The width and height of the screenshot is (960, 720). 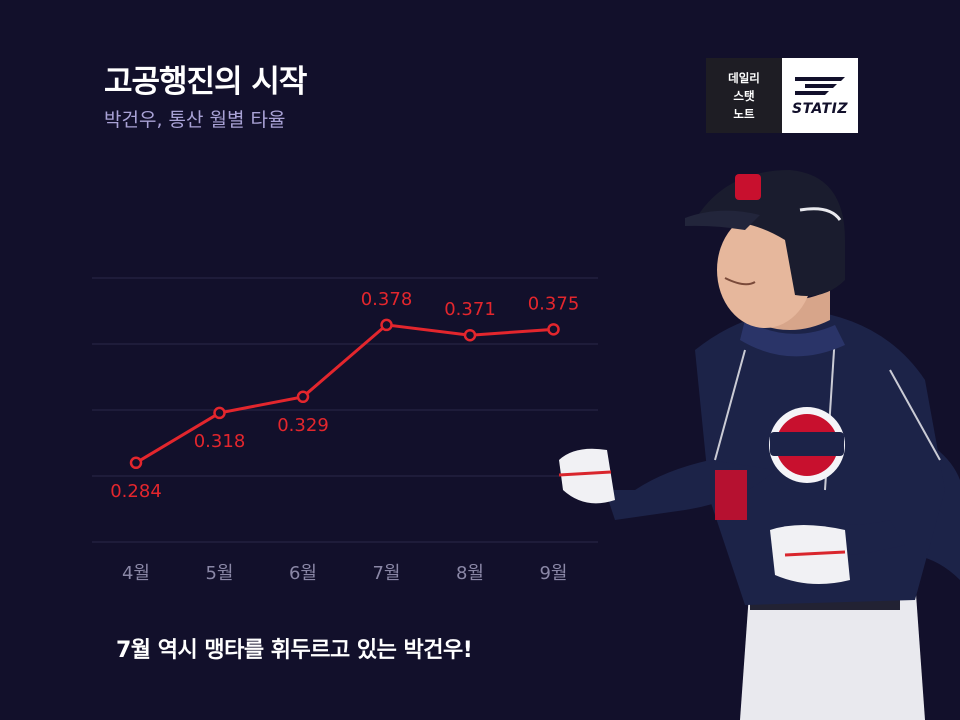 What do you see at coordinates (303, 573) in the screenshot?
I see `x-tick-label: 6월` at bounding box center [303, 573].